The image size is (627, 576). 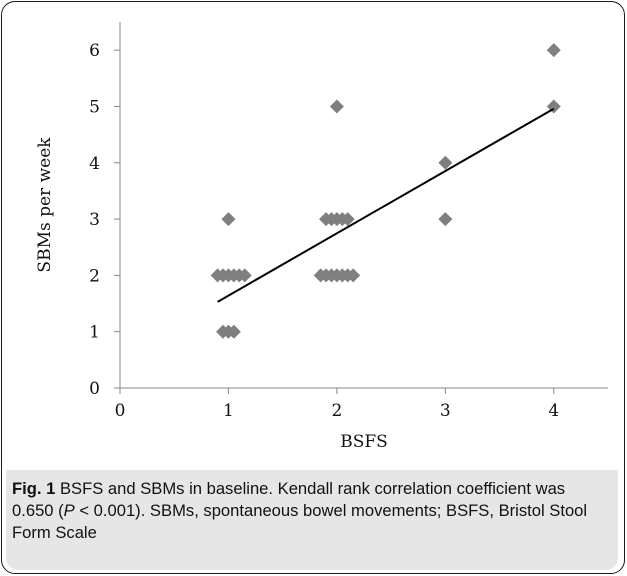 What do you see at coordinates (94, 333) in the screenshot?
I see `y-tick-label: 1` at bounding box center [94, 333].